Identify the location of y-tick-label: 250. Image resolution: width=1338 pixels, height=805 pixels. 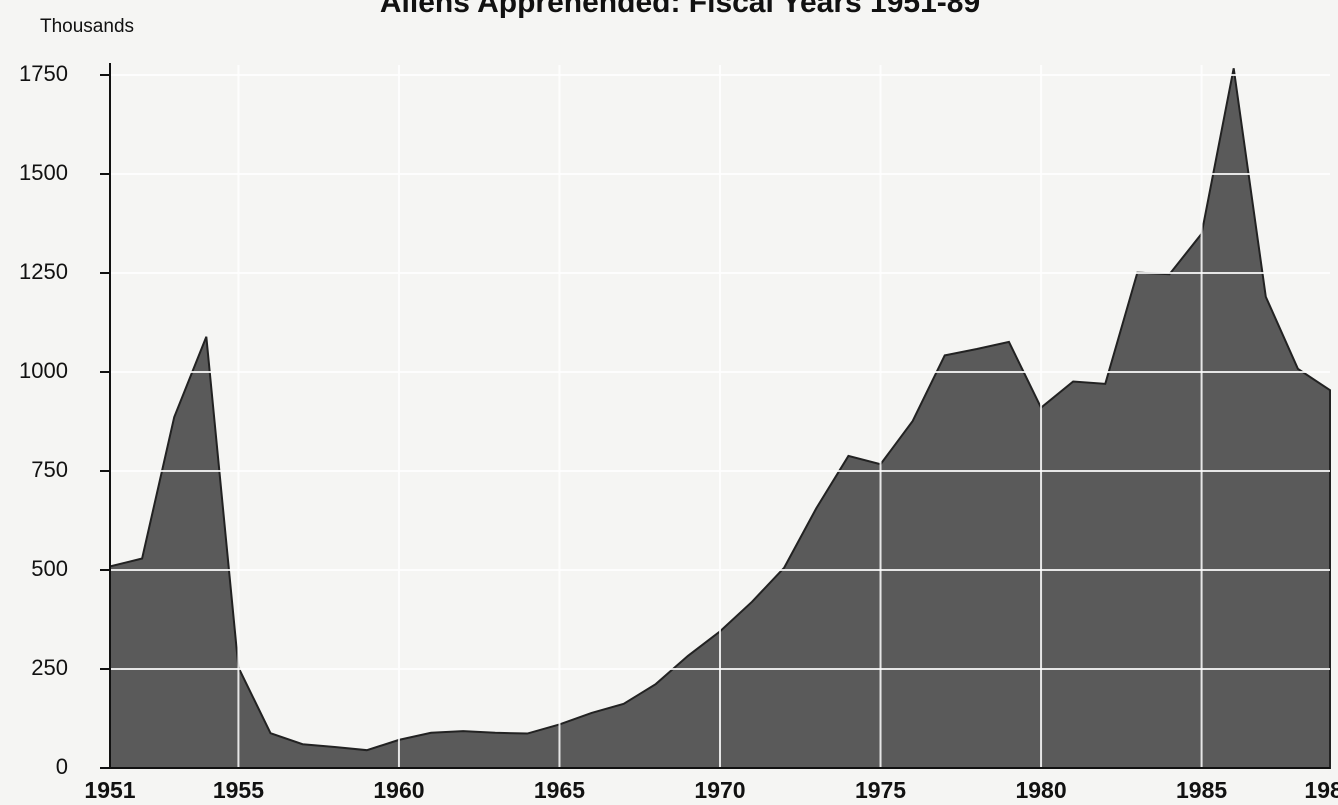
(49, 667).